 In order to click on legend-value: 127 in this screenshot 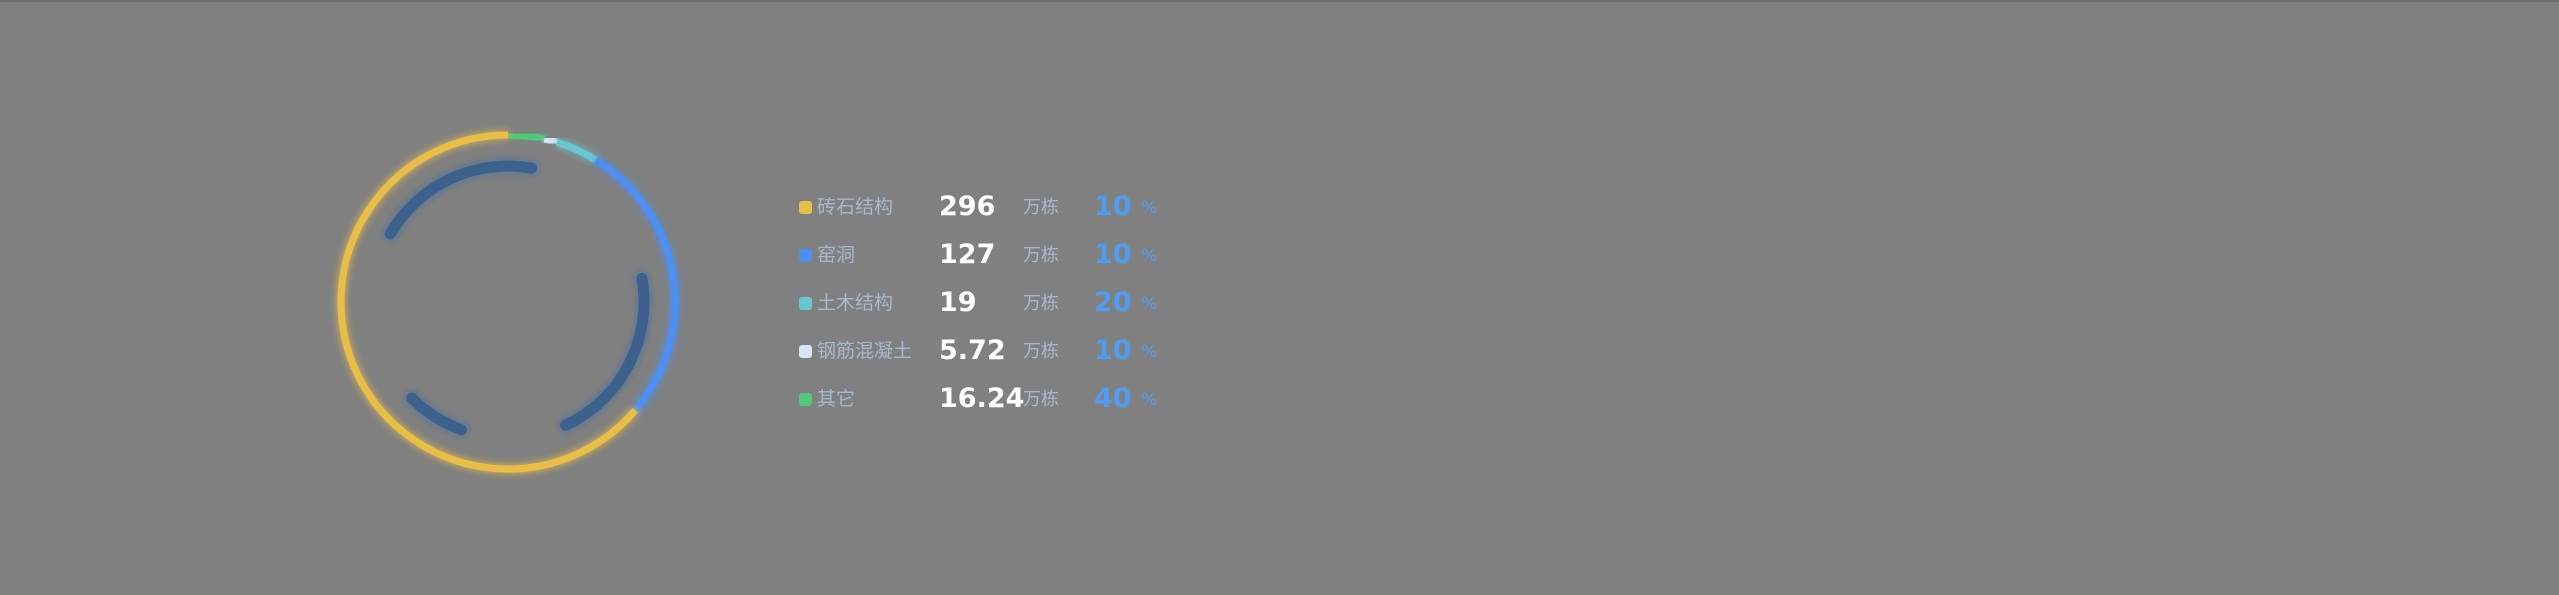, I will do `click(967, 254)`.